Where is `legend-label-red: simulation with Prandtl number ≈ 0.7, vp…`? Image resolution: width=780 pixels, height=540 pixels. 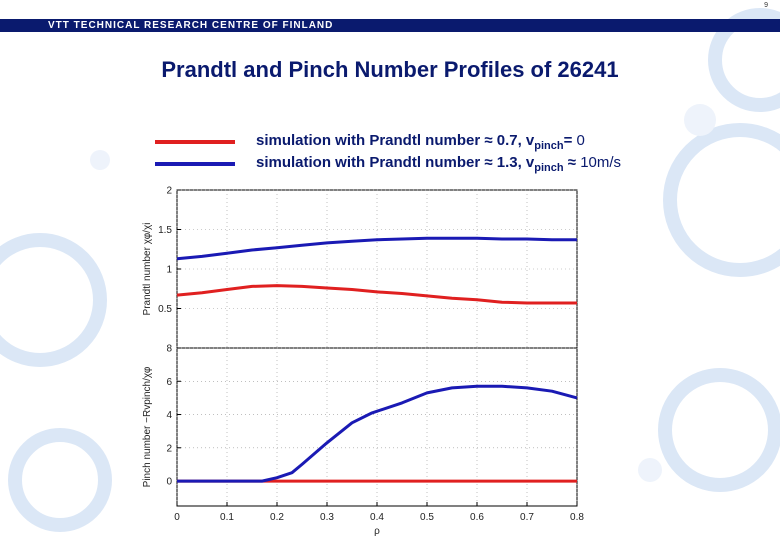 legend-label-red: simulation with Prandtl number ≈ 0.7, vp… is located at coordinates (420, 142).